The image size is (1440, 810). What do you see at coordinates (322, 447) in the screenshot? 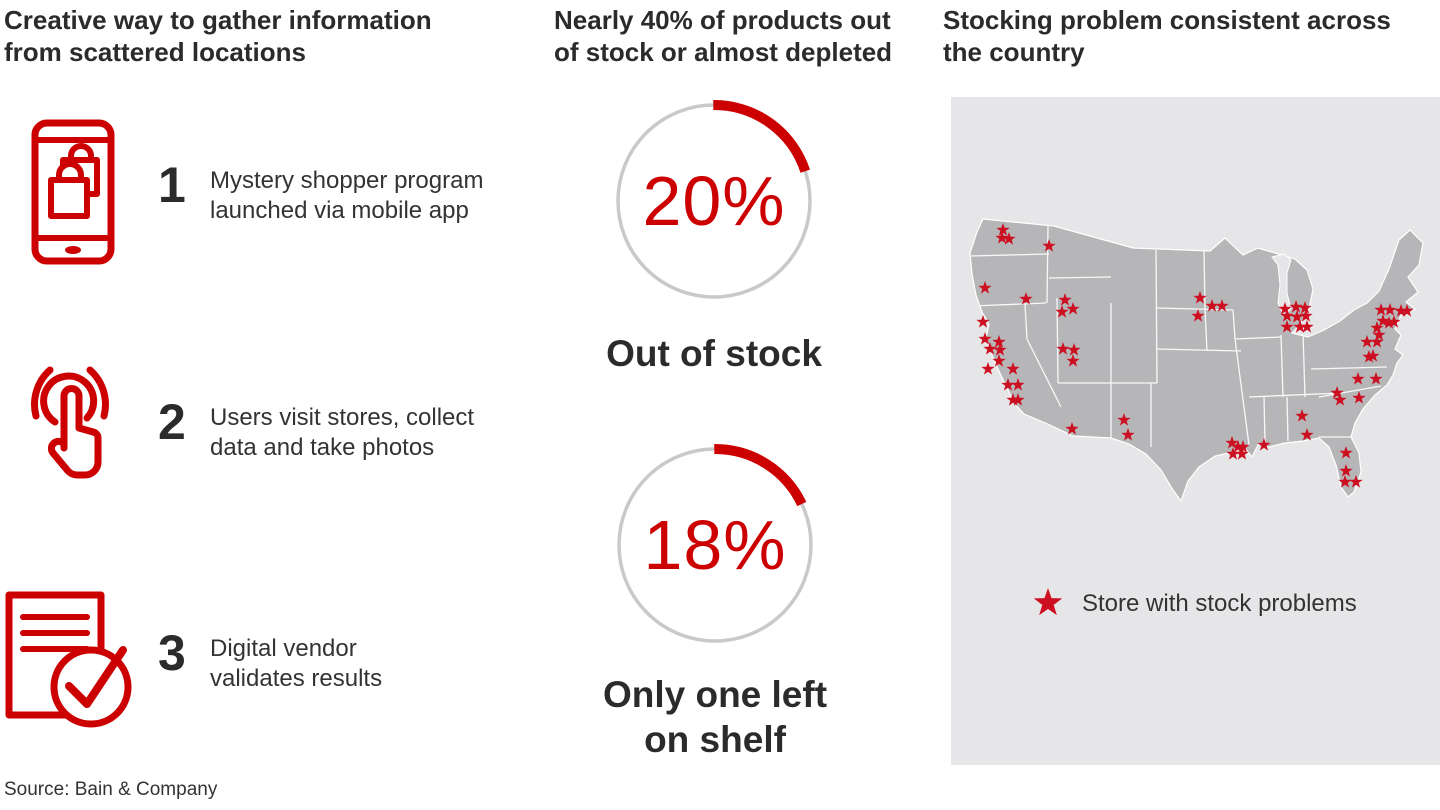
I see `step-2-line2: data and take photos` at bounding box center [322, 447].